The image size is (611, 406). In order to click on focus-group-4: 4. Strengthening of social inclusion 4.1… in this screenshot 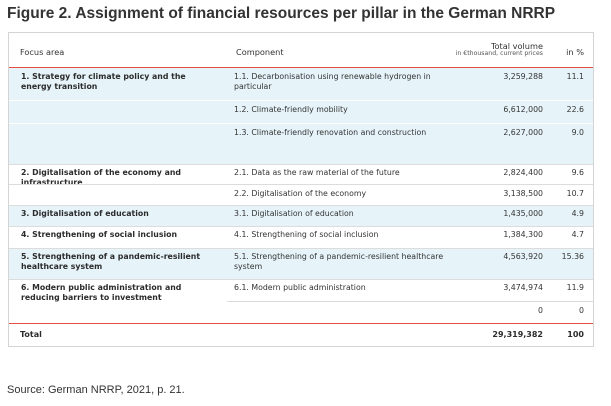, I will do `click(301, 237)`.